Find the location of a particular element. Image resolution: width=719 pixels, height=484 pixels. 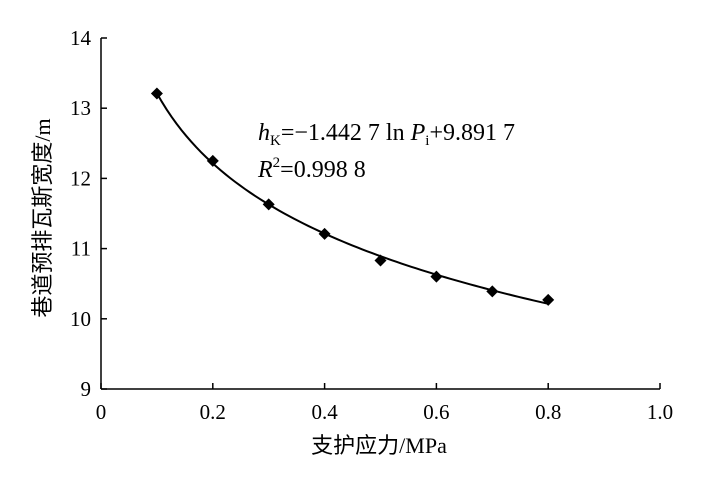

y-tick-label: 10 is located at coordinates (80, 319).